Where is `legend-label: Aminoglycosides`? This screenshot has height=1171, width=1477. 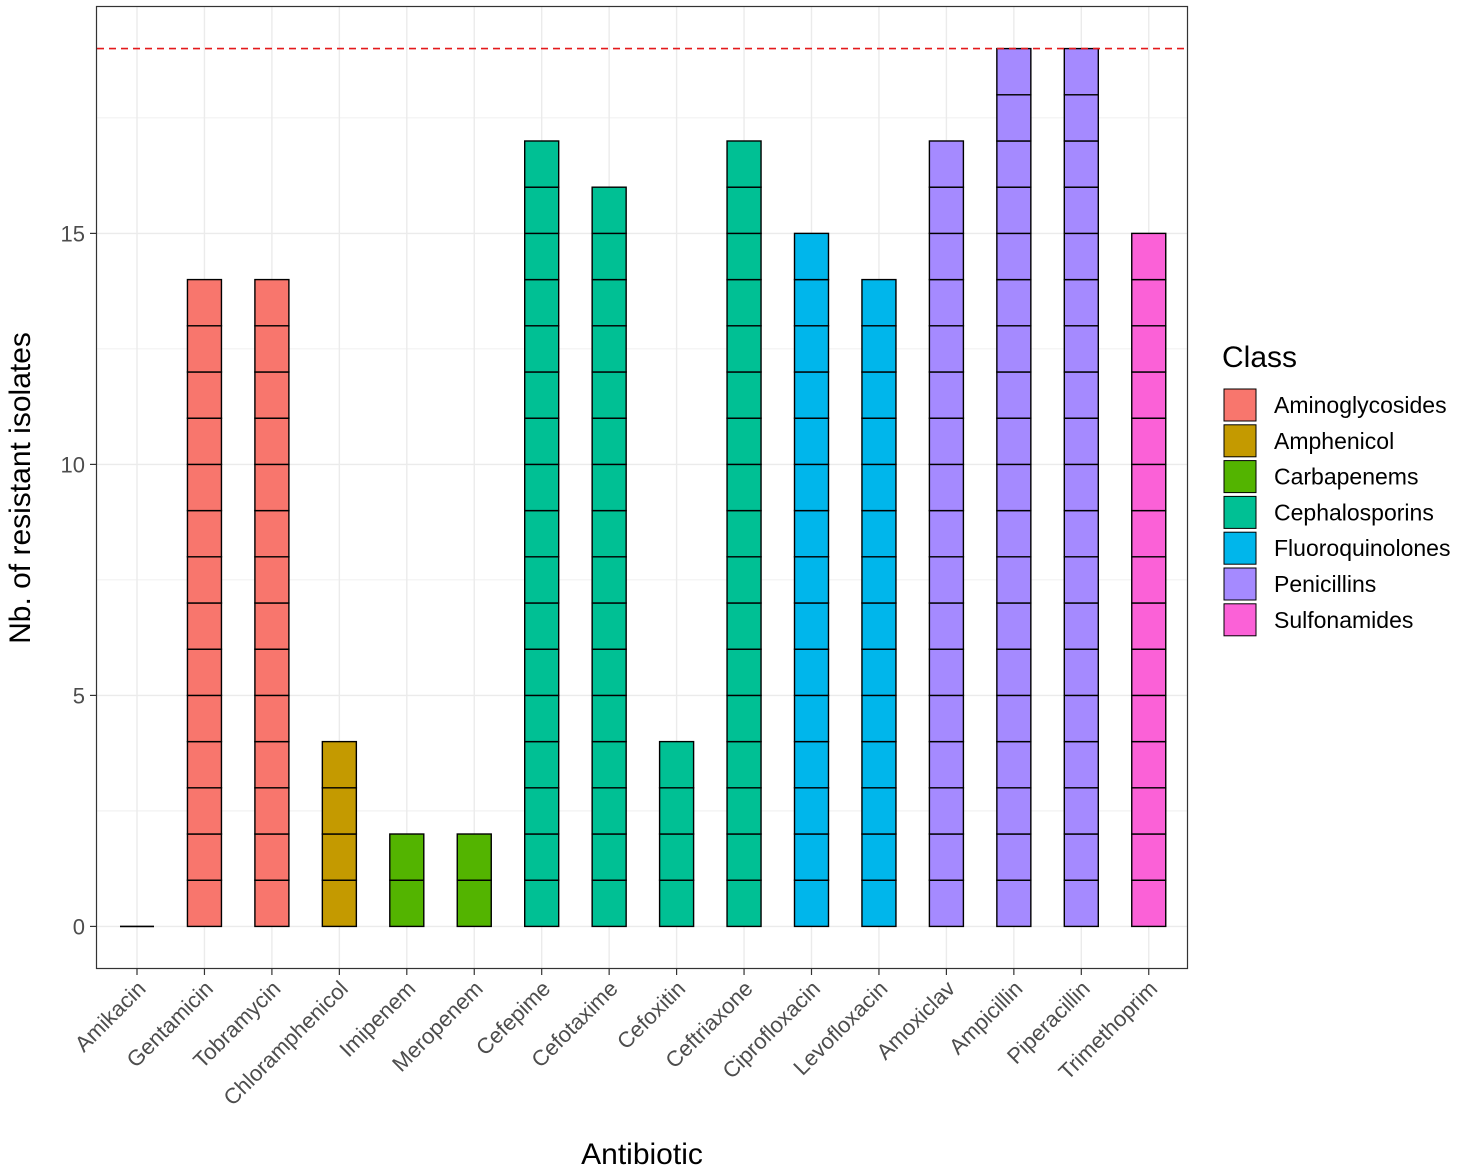
legend-label: Aminoglycosides is located at coordinates (1360, 405).